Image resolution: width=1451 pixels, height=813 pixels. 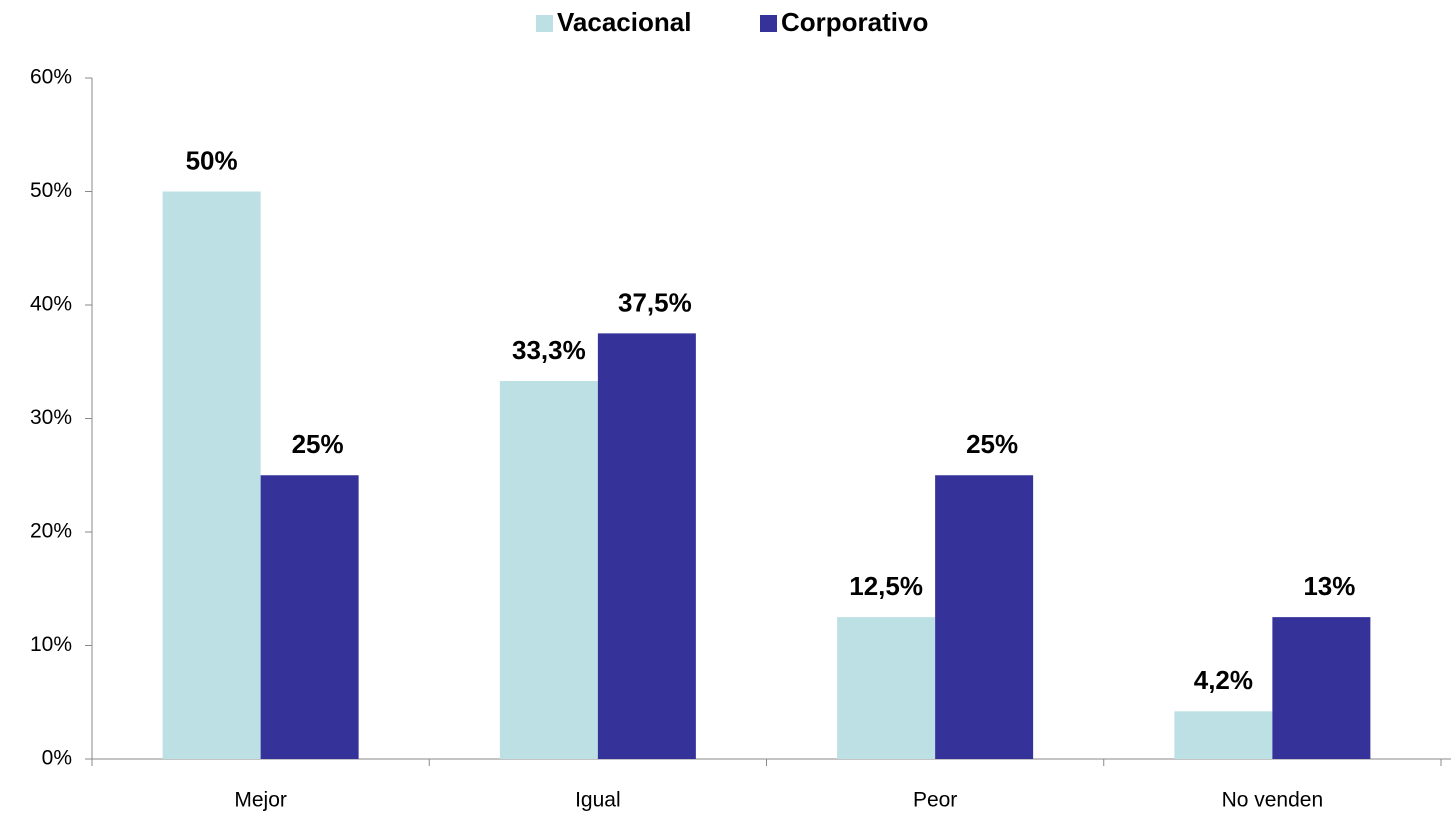 I want to click on value-label: 4,2%, so click(x=1223, y=680).